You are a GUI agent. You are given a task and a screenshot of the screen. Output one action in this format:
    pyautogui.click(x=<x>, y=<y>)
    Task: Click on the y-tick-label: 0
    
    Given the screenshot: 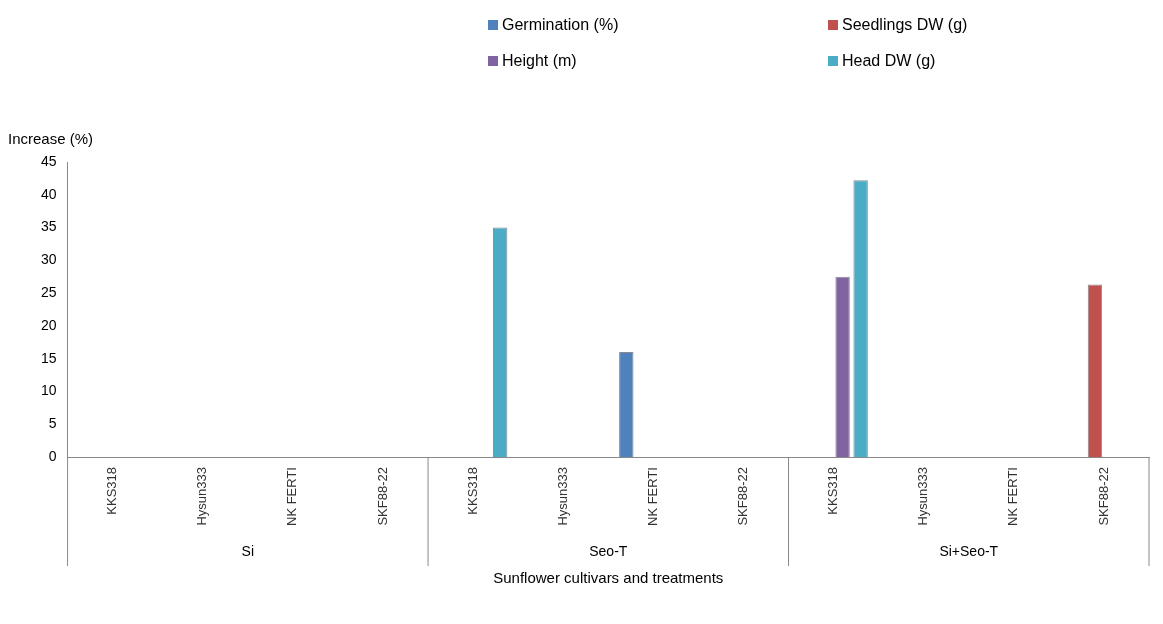 What is the action you would take?
    pyautogui.click(x=52, y=455)
    